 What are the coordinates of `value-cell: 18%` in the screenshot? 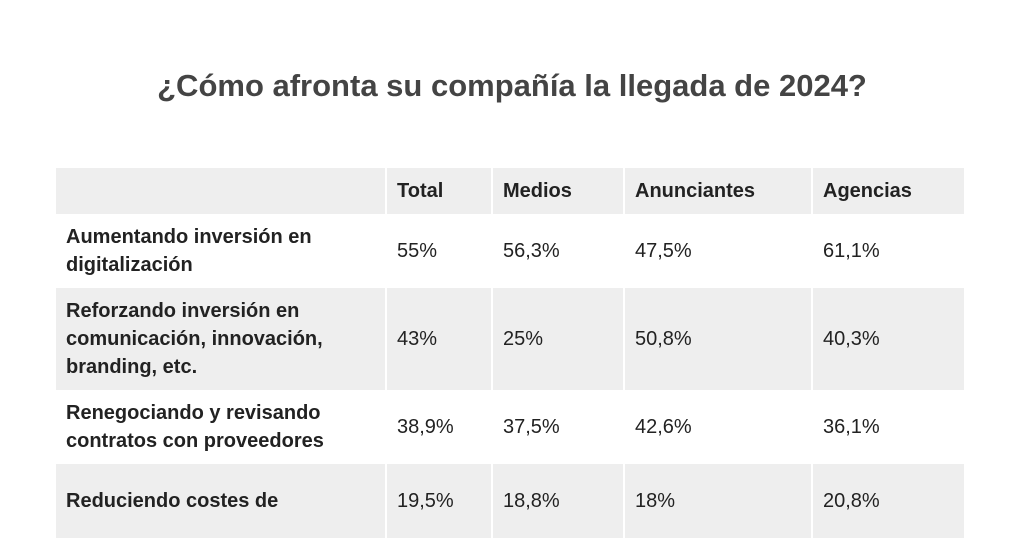 It's located at (717, 501).